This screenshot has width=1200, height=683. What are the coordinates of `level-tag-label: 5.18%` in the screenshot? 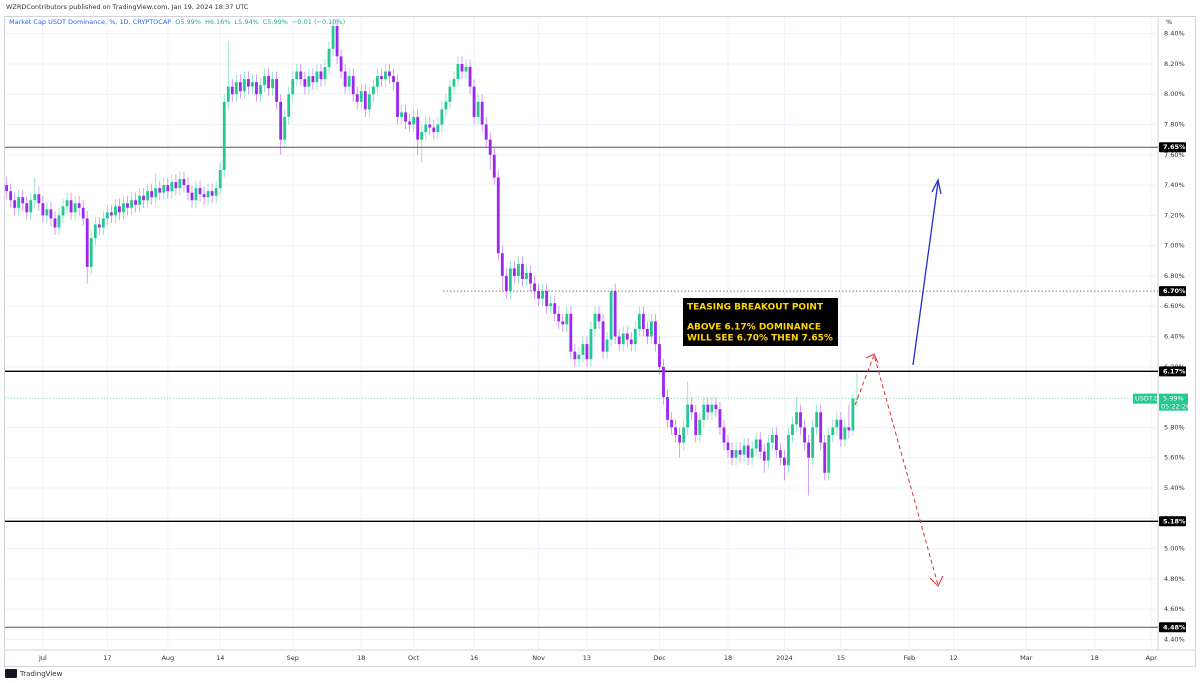 It's located at (1174, 521).